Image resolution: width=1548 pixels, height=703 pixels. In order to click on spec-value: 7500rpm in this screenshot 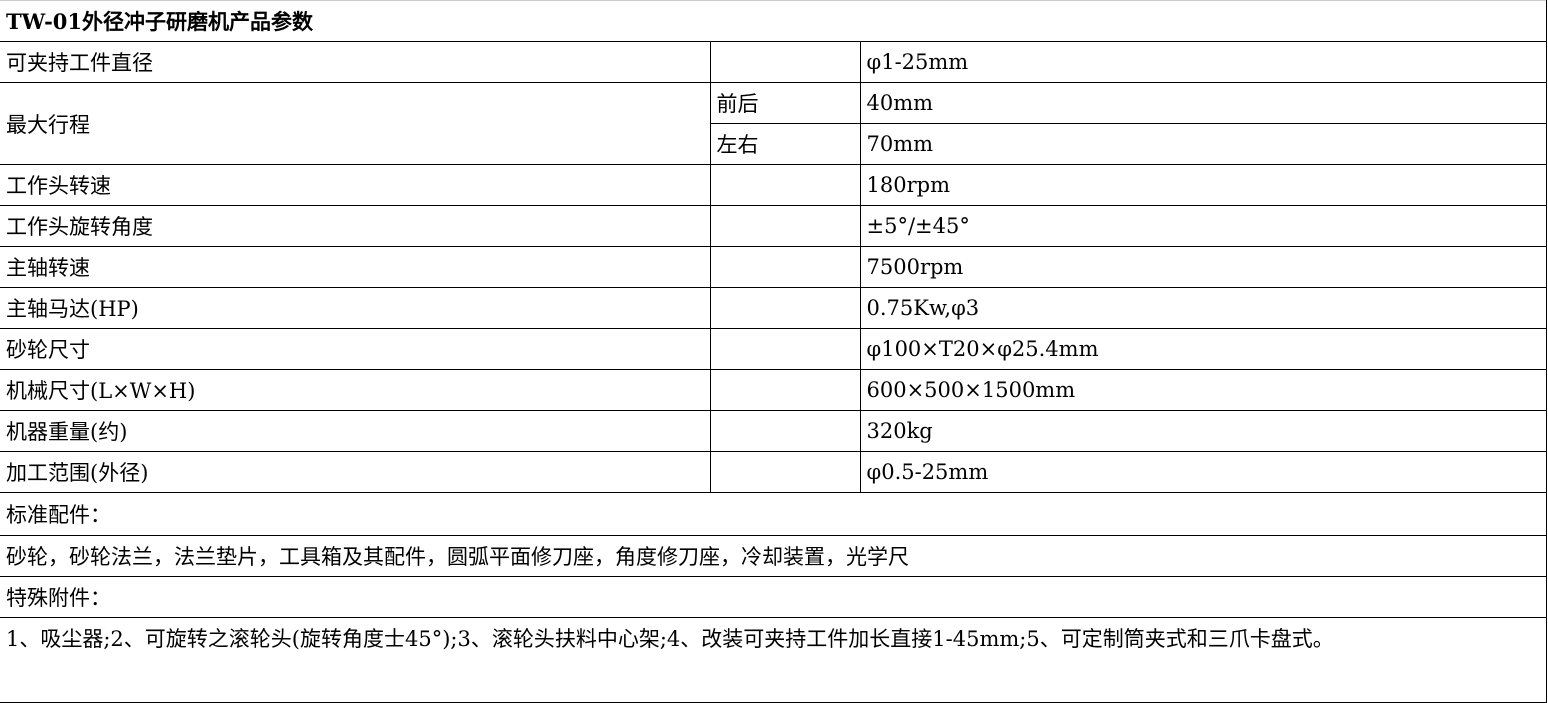, I will do `click(1203, 267)`.